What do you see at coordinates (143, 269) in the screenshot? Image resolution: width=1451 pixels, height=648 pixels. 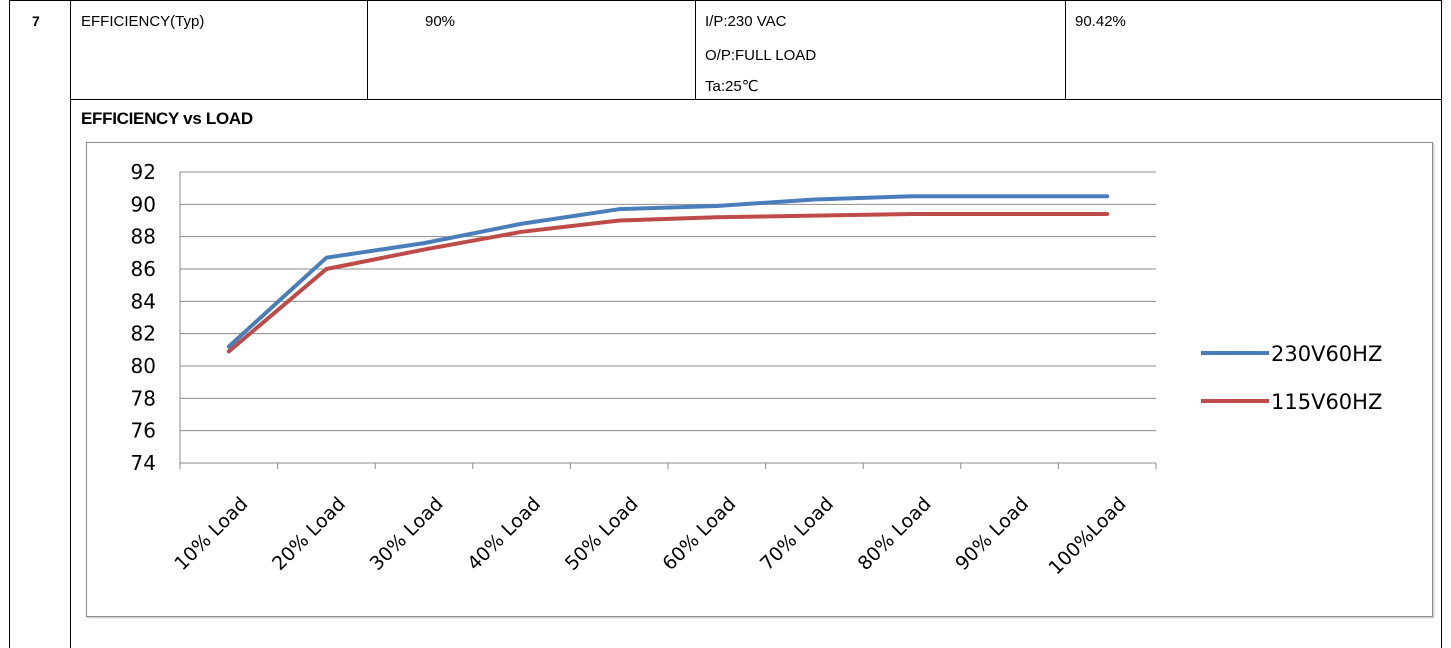 I see `y-tick-label: 86` at bounding box center [143, 269].